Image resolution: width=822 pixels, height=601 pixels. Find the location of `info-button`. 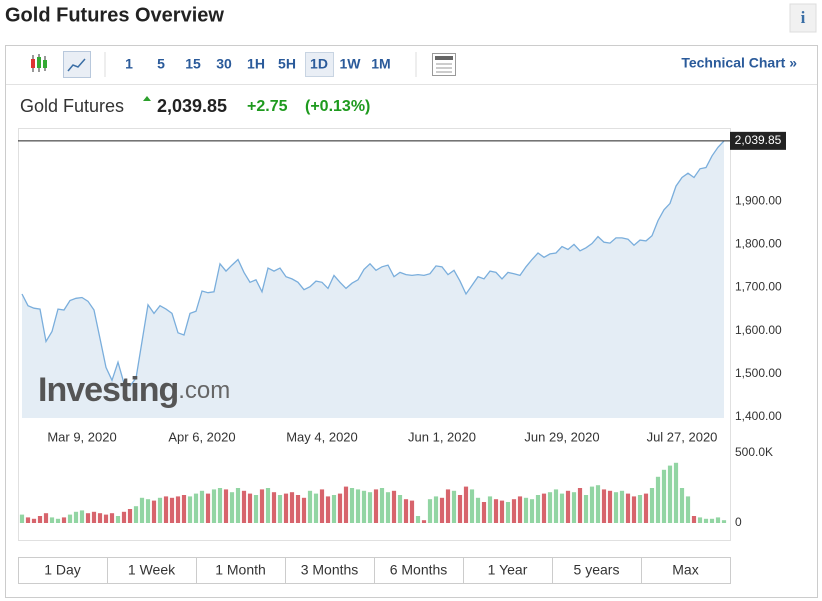

info-button is located at coordinates (803, 18).